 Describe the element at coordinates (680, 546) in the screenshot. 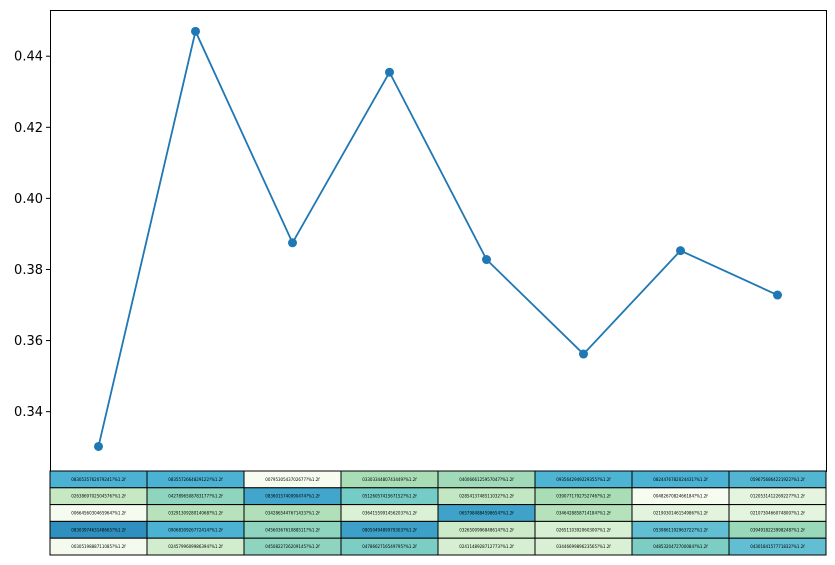

I see `table-cell-text: 0485320472700084?%1.2f` at that location.